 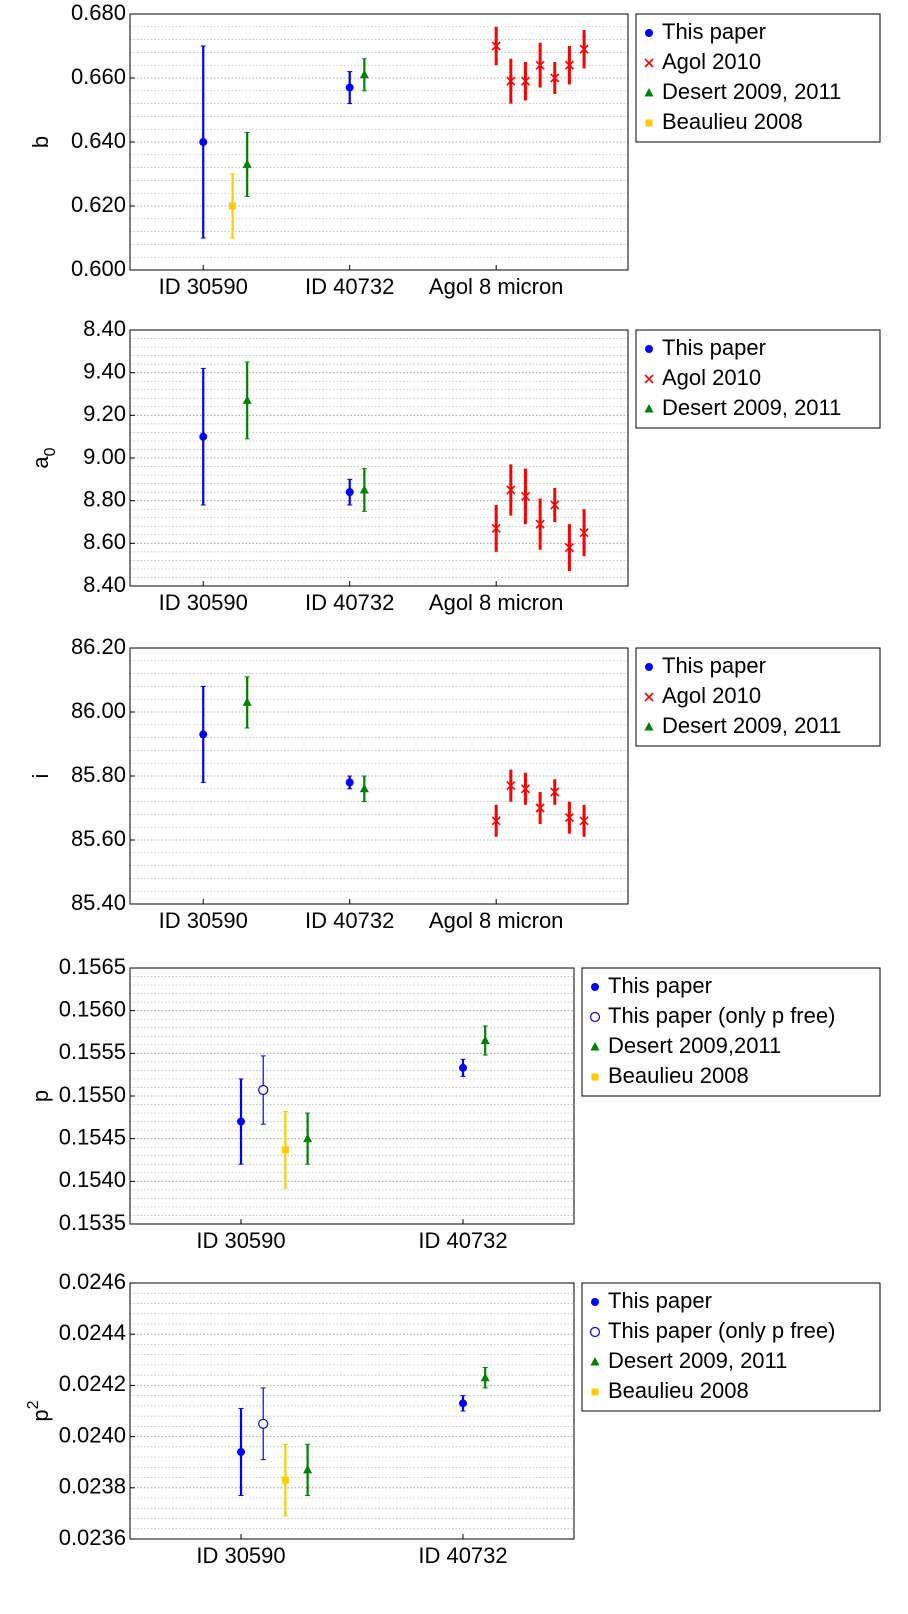 I want to click on y-tick-label: 0.1565, so click(x=92, y=966).